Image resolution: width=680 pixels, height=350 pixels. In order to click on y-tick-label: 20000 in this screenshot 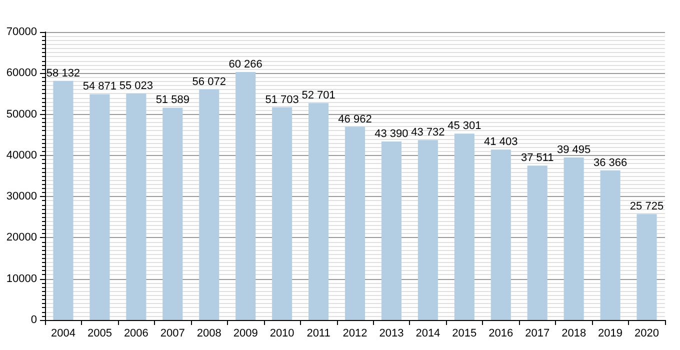, I will do `click(21, 238)`.